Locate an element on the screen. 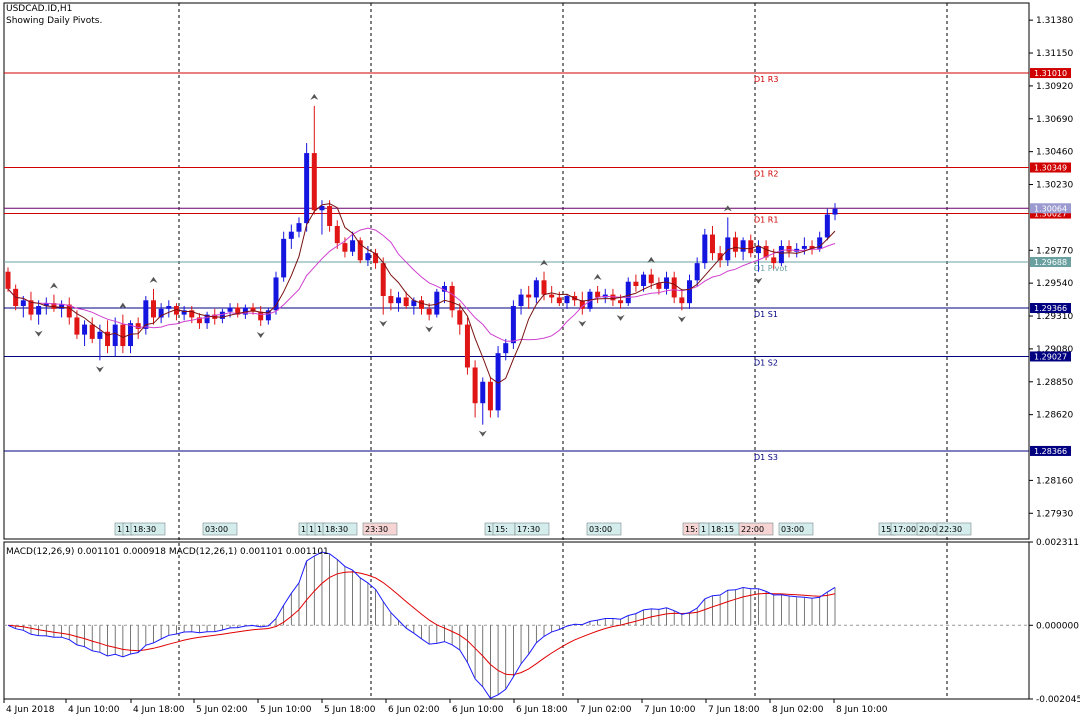 This screenshot has width=1080, height=720. price-tick-label: 1.28850 is located at coordinates (1054, 383).